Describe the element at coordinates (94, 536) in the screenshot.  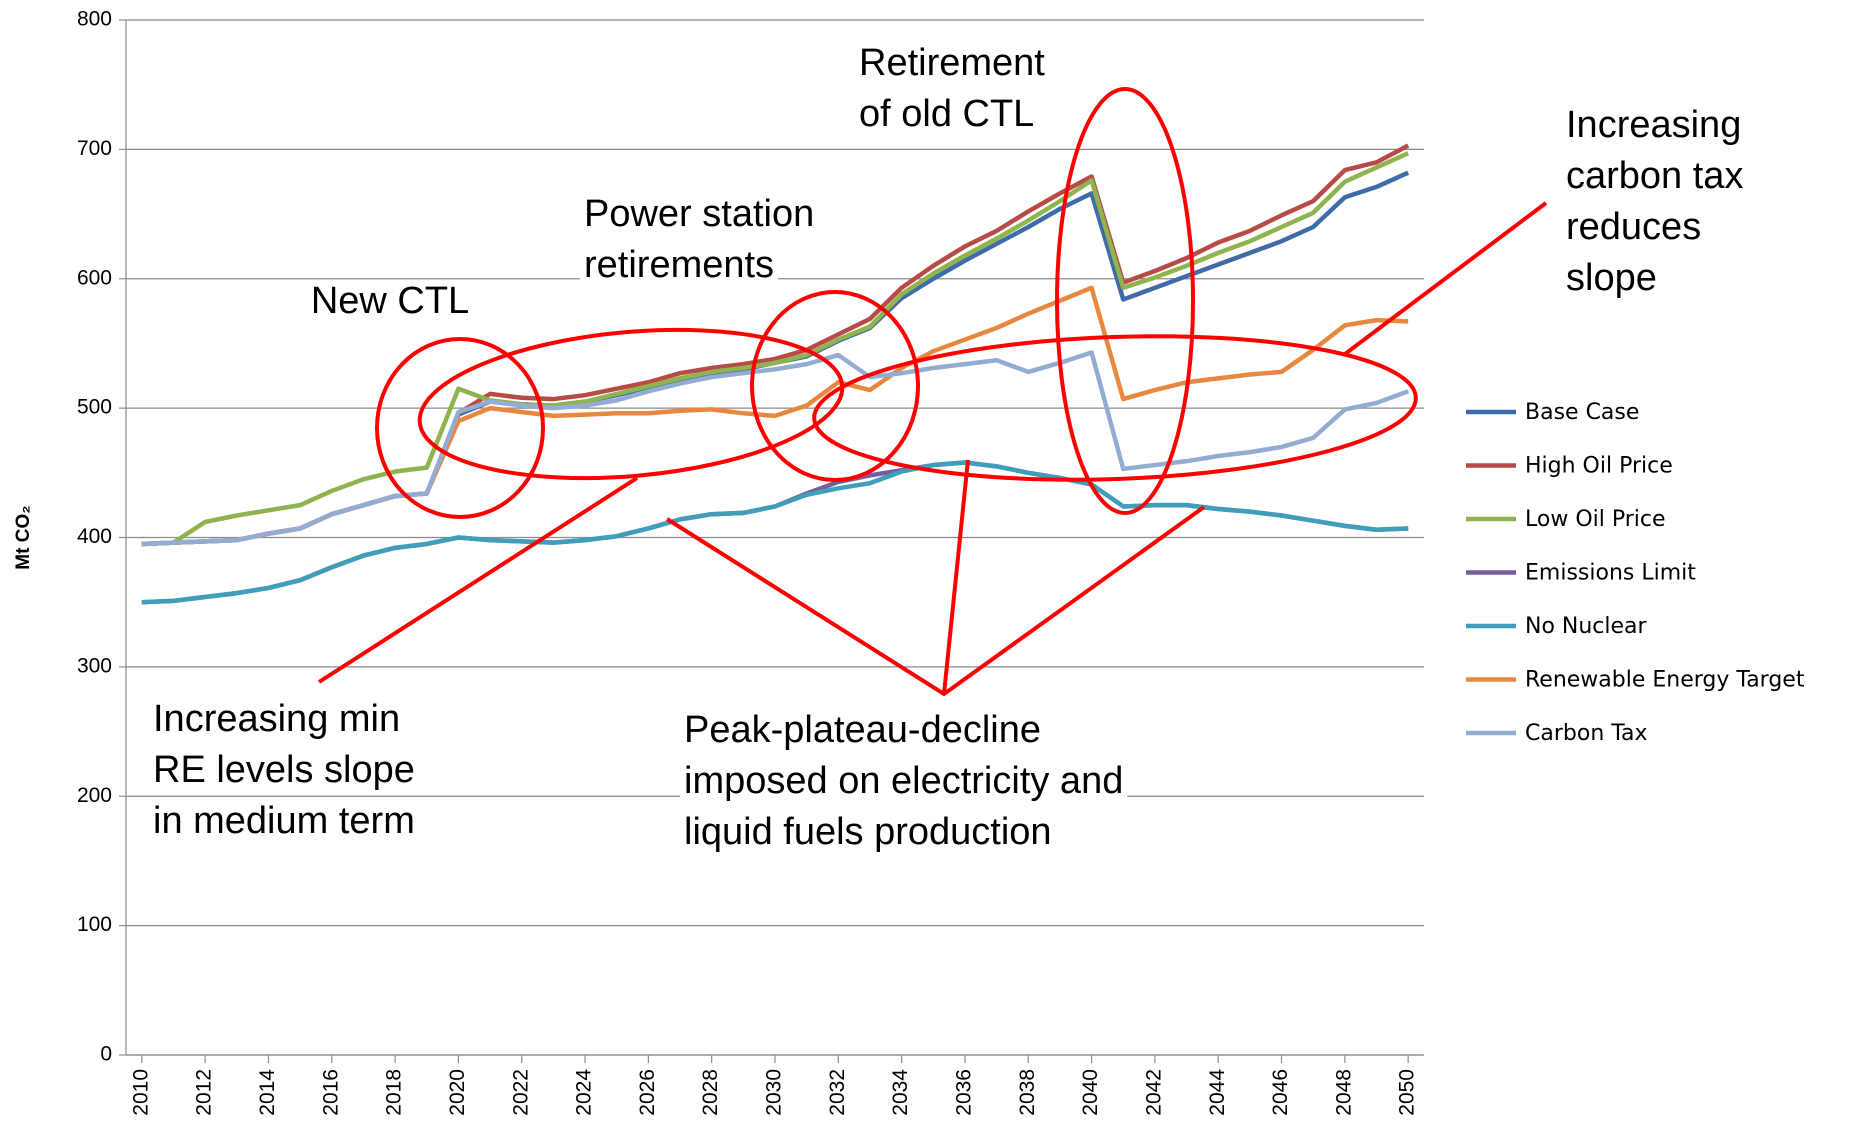
I see `y-tick-label: 400` at that location.